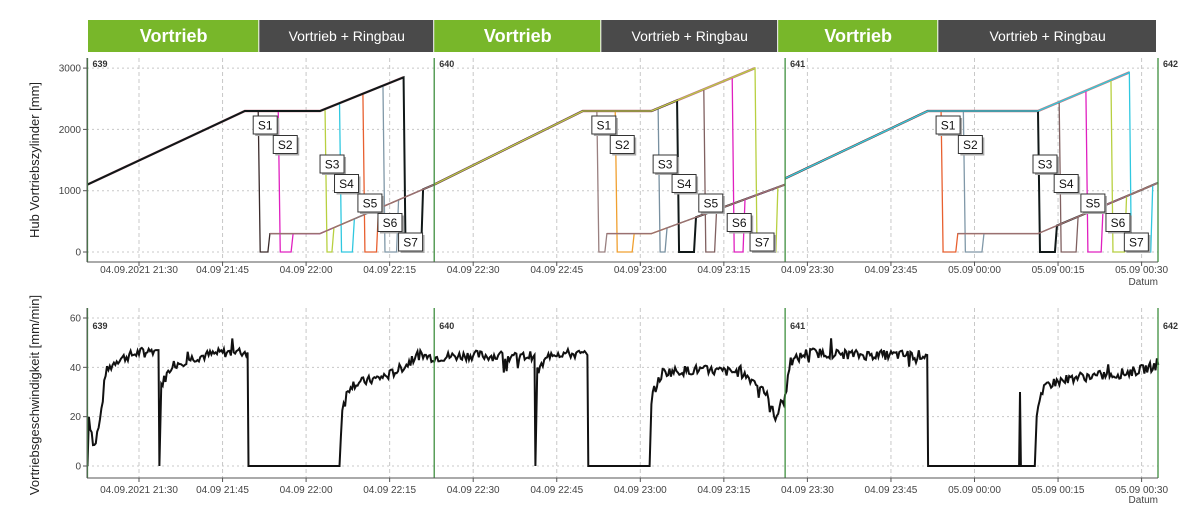 The width and height of the screenshot is (1200, 531). What do you see at coordinates (352, 209) in the screenshot?
I see `lower-envelope-line` at bounding box center [352, 209].